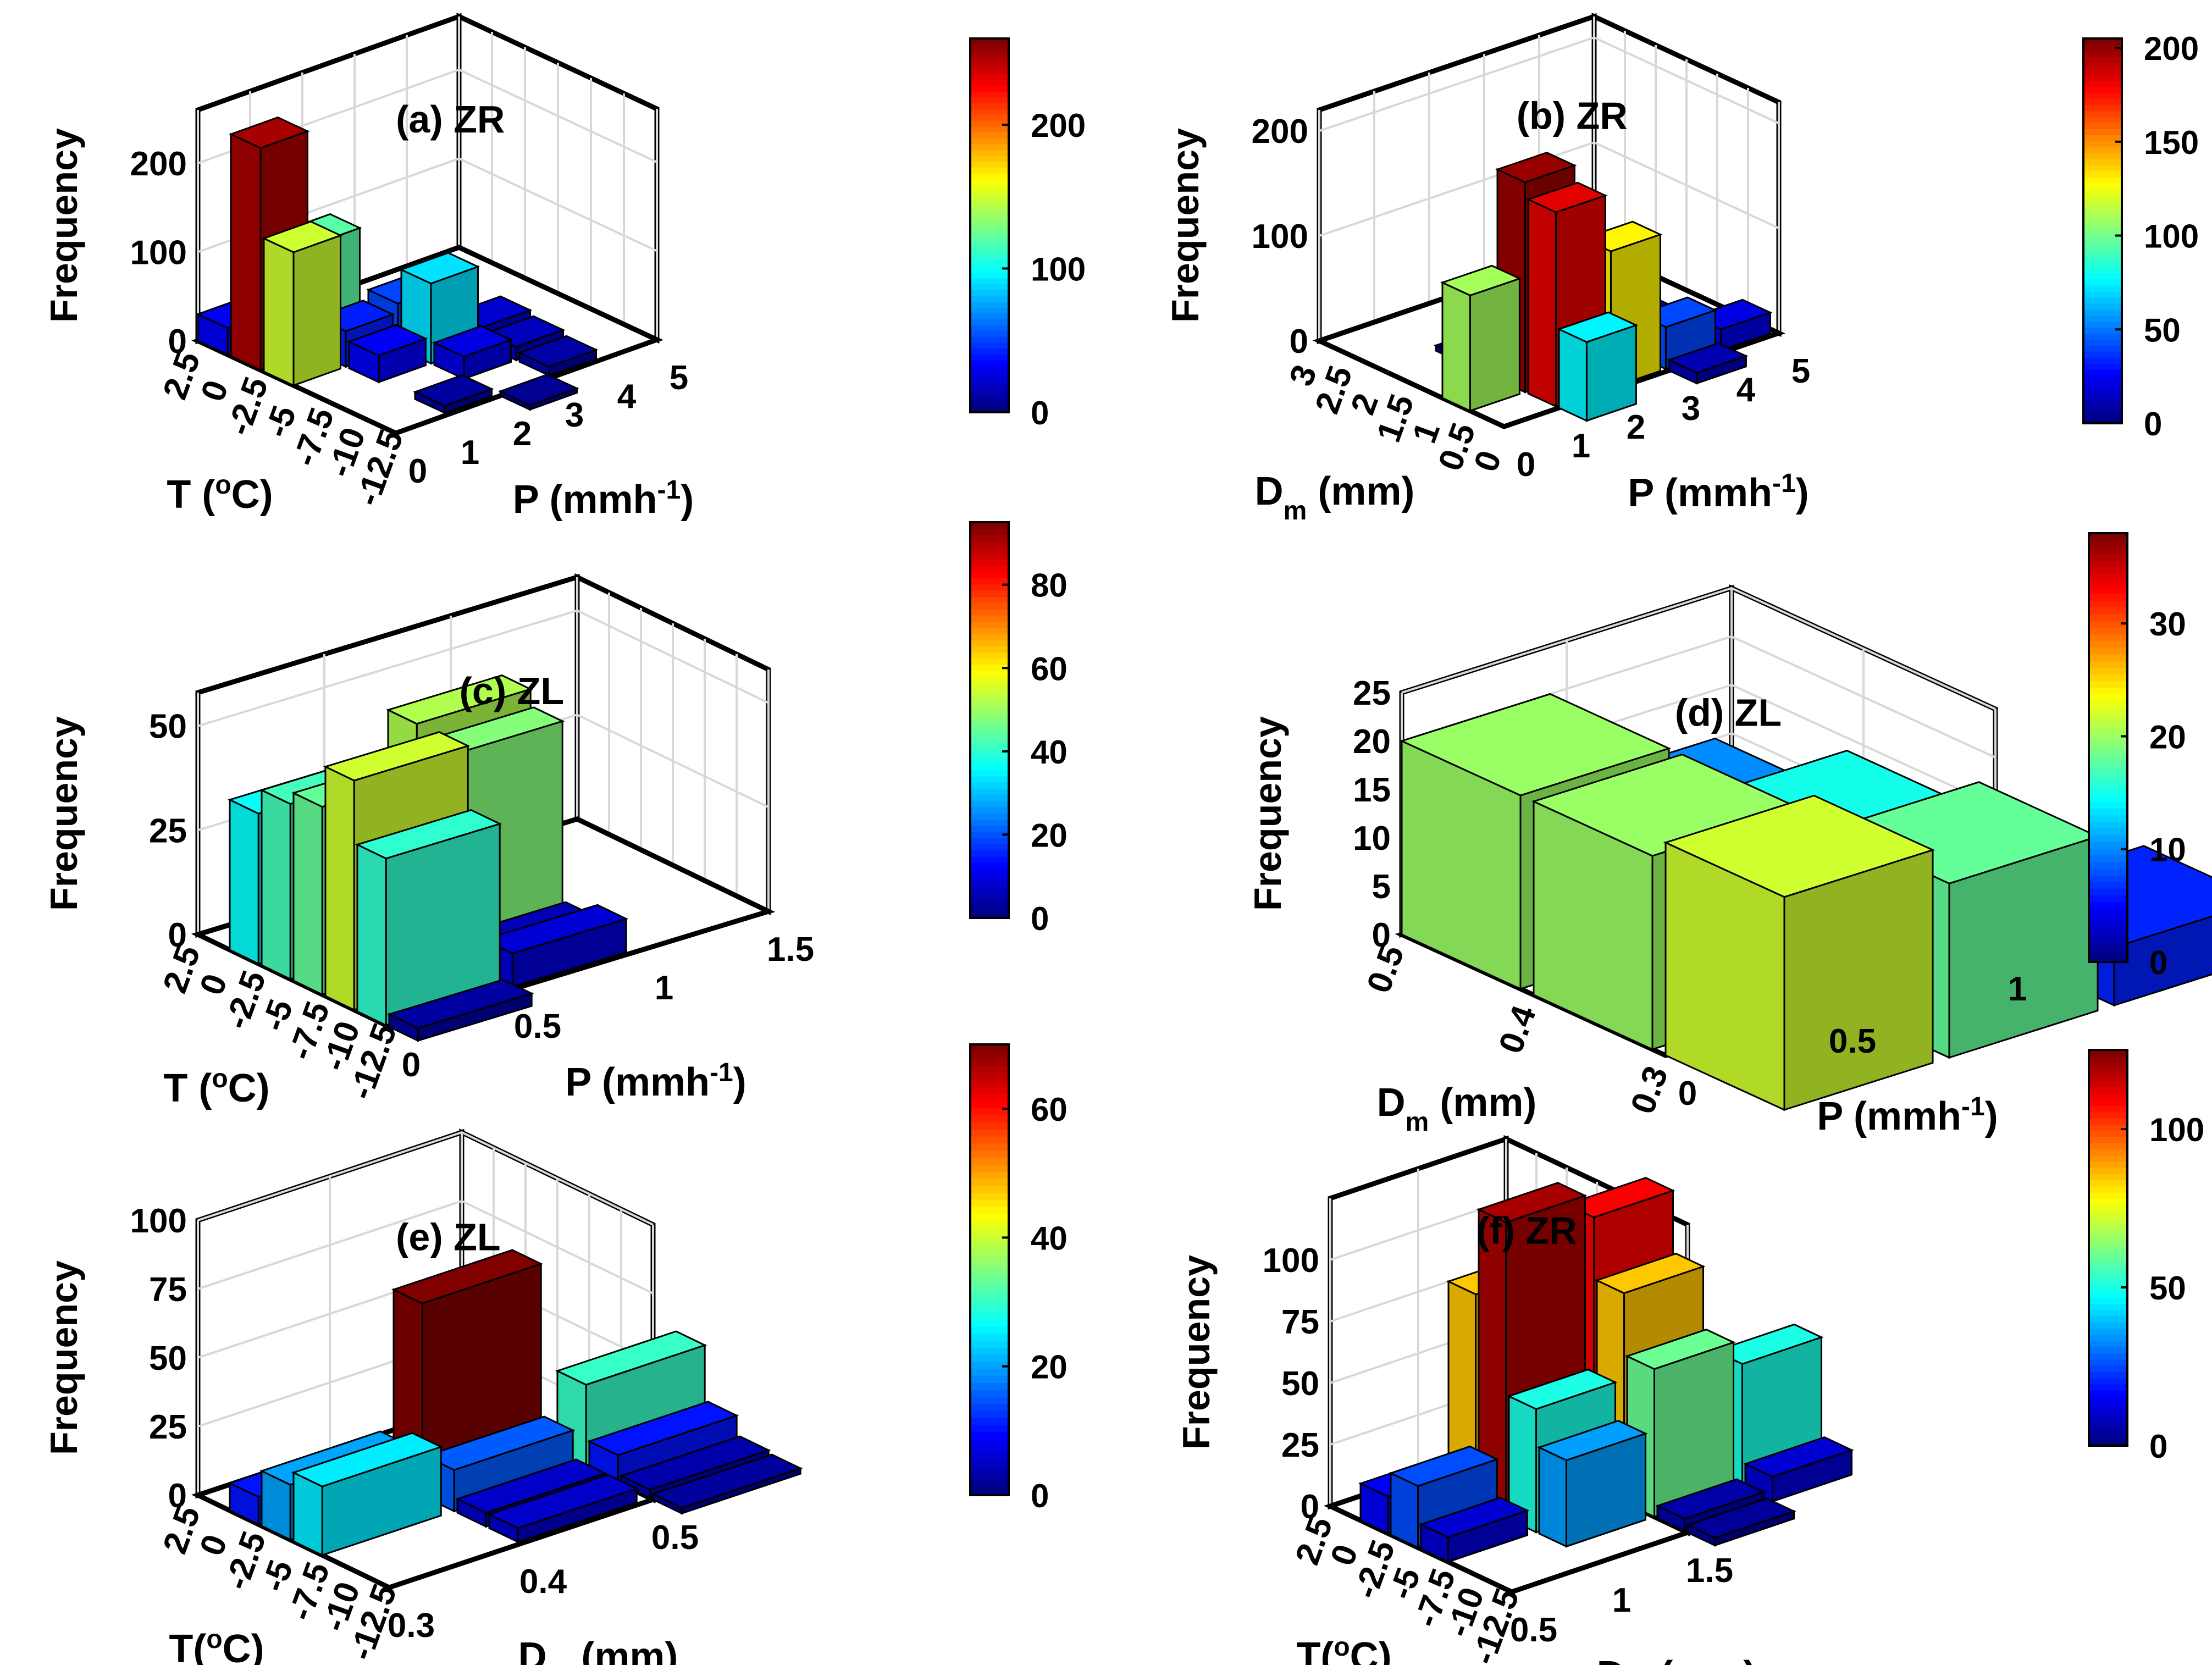 The width and height of the screenshot is (2212, 1665). What do you see at coordinates (1488, 461) in the screenshot?
I see `x-tick-label: 0` at bounding box center [1488, 461].